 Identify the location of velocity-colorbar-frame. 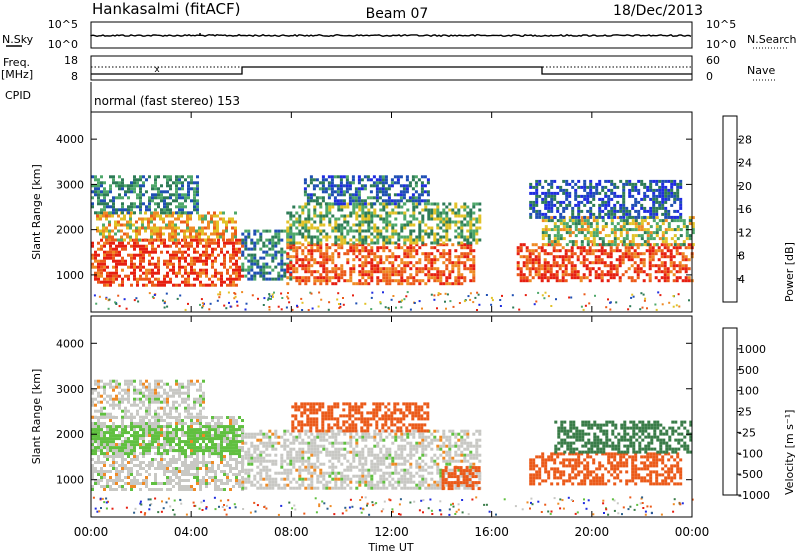
(730, 411).